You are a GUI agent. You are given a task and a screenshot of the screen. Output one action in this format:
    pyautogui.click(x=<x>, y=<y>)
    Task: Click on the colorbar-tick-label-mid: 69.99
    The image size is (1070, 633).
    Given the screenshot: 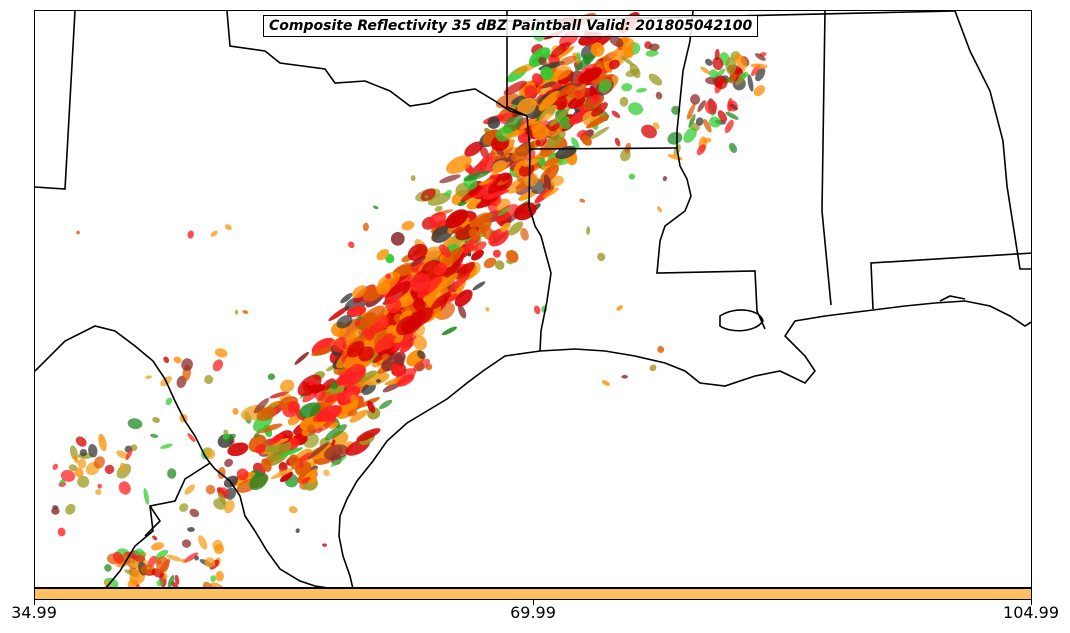 What is the action you would take?
    pyautogui.click(x=533, y=612)
    